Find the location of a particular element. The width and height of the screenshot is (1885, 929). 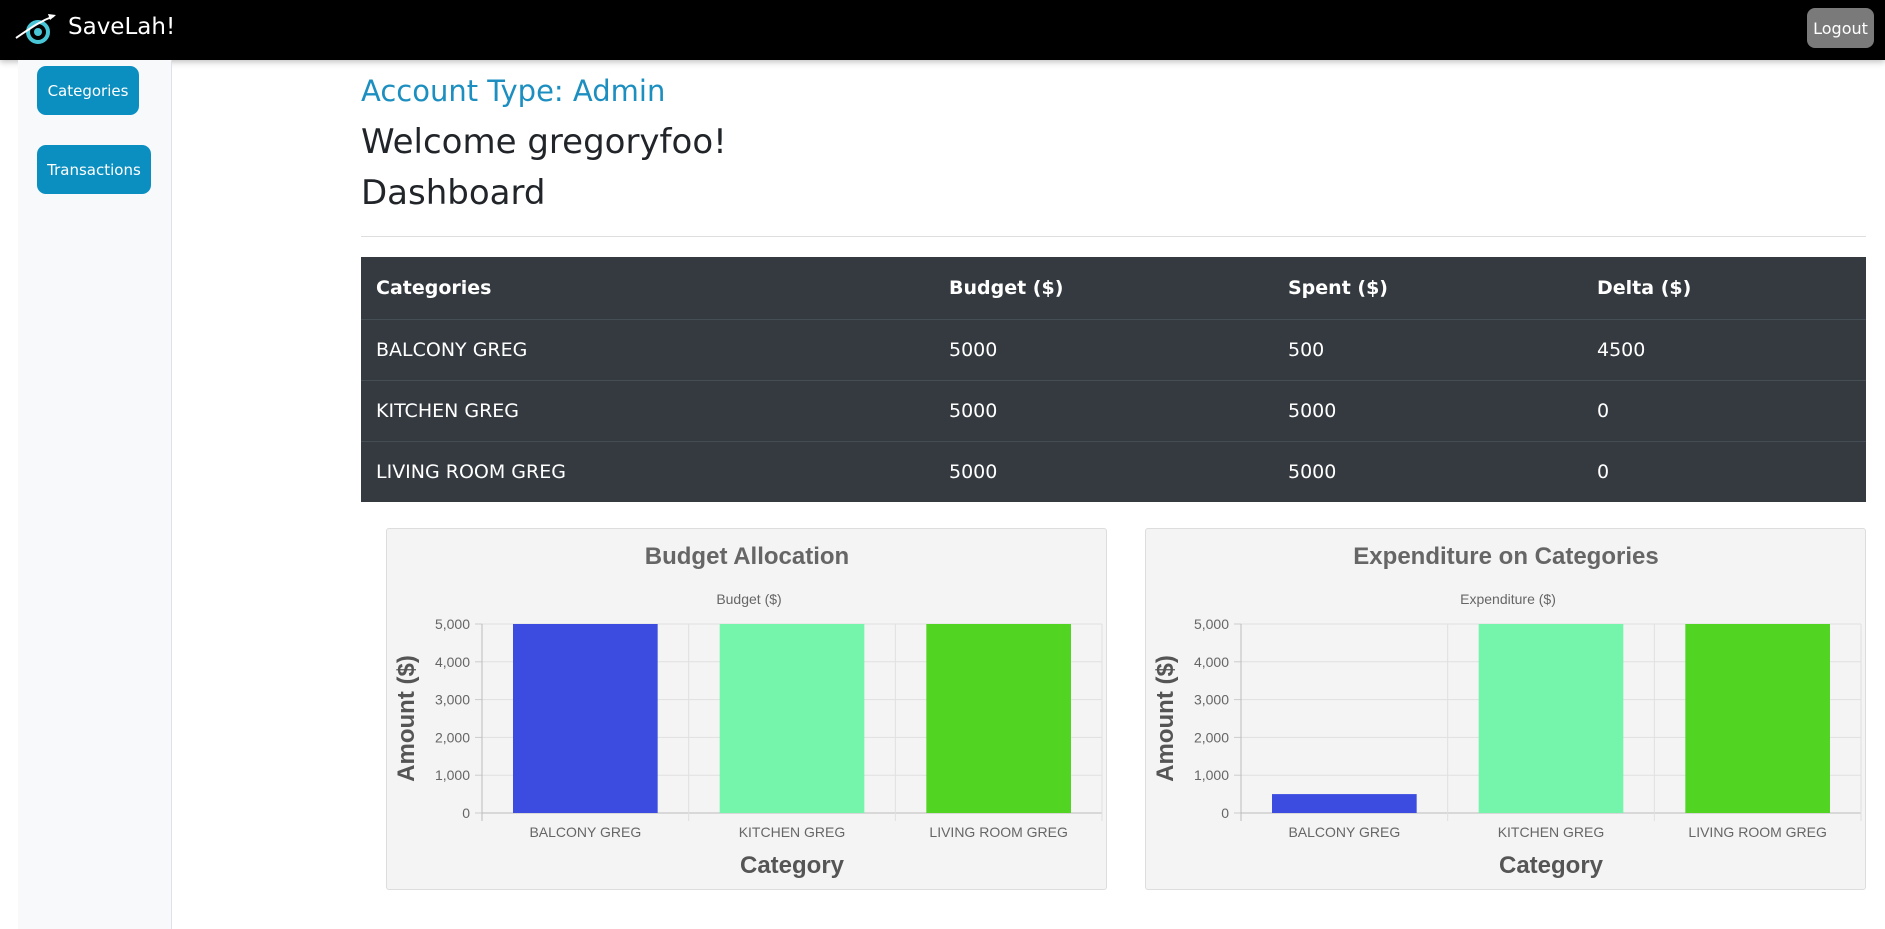

chart-legend-label: Expenditure ($) is located at coordinates (1508, 599).